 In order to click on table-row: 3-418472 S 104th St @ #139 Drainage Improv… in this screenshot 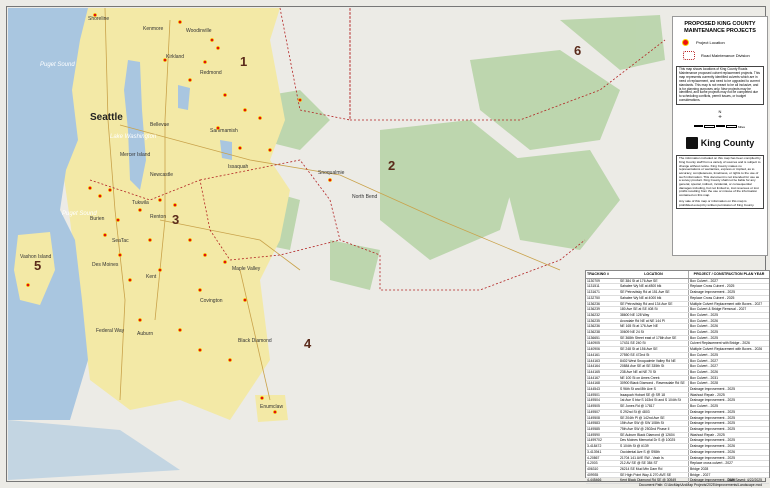, I will do `click(677, 446)`.